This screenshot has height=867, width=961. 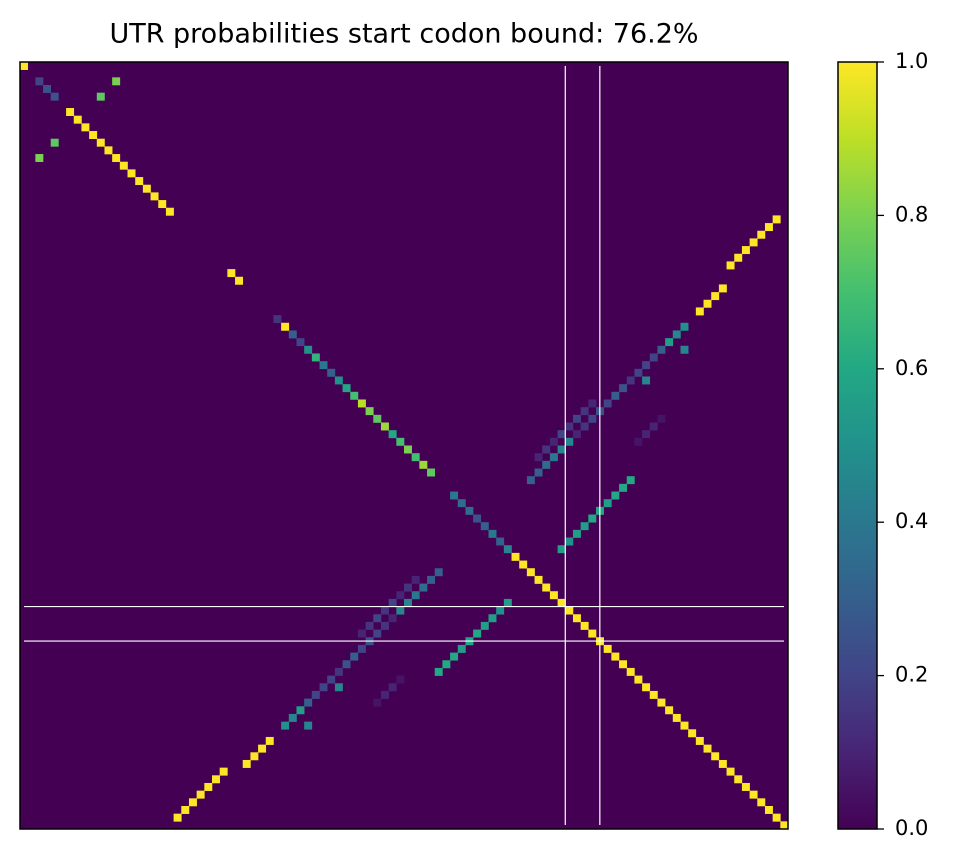 What do you see at coordinates (911, 61) in the screenshot?
I see `colorbar-tick-label: 1.0` at bounding box center [911, 61].